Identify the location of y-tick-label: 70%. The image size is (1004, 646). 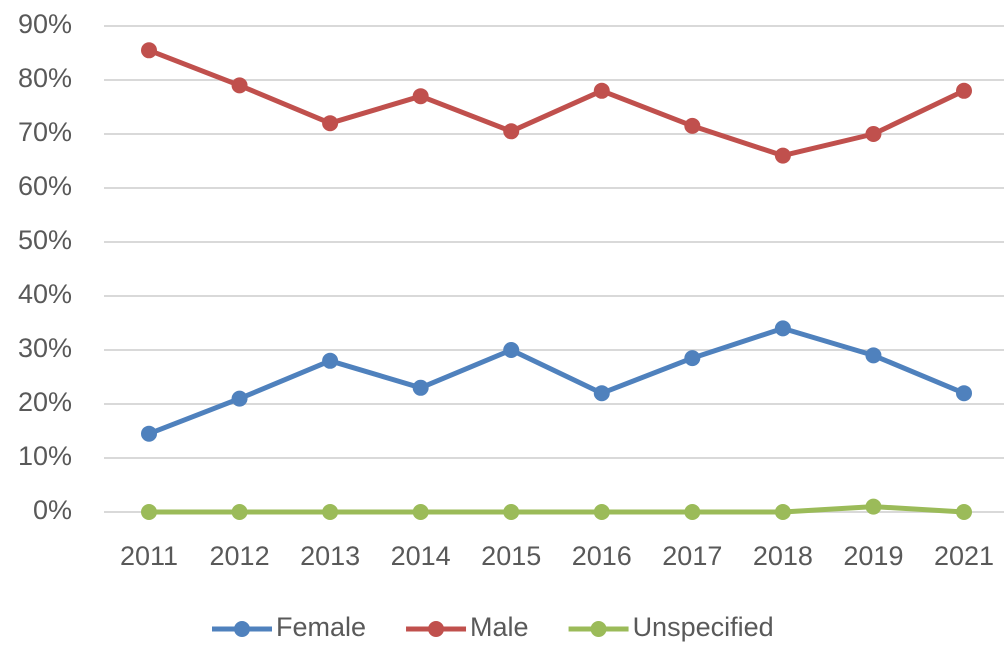
(45, 132).